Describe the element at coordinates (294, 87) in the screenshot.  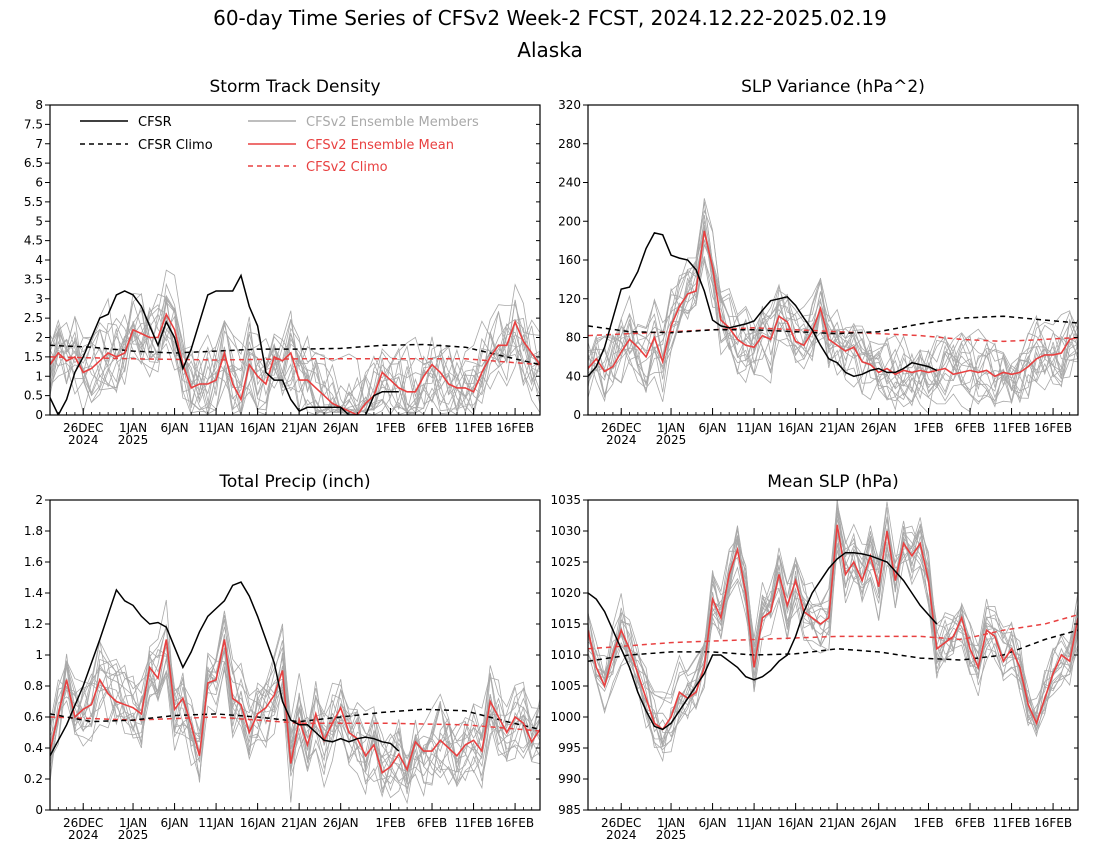
I see `panel-title: Storm Track Density` at that location.